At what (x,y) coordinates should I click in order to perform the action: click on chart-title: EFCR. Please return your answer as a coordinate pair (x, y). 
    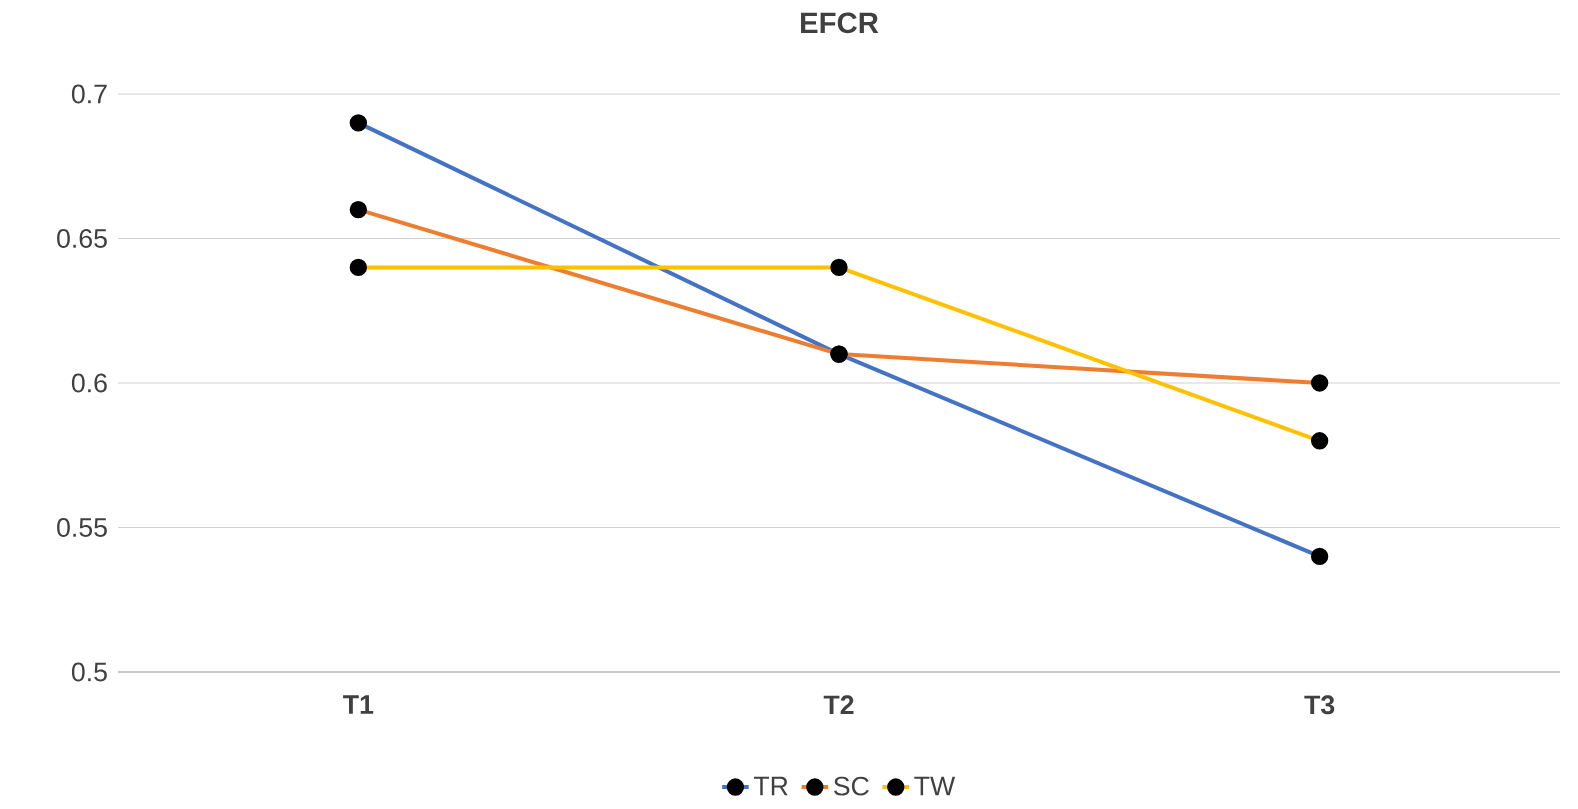
    Looking at the image, I should click on (840, 23).